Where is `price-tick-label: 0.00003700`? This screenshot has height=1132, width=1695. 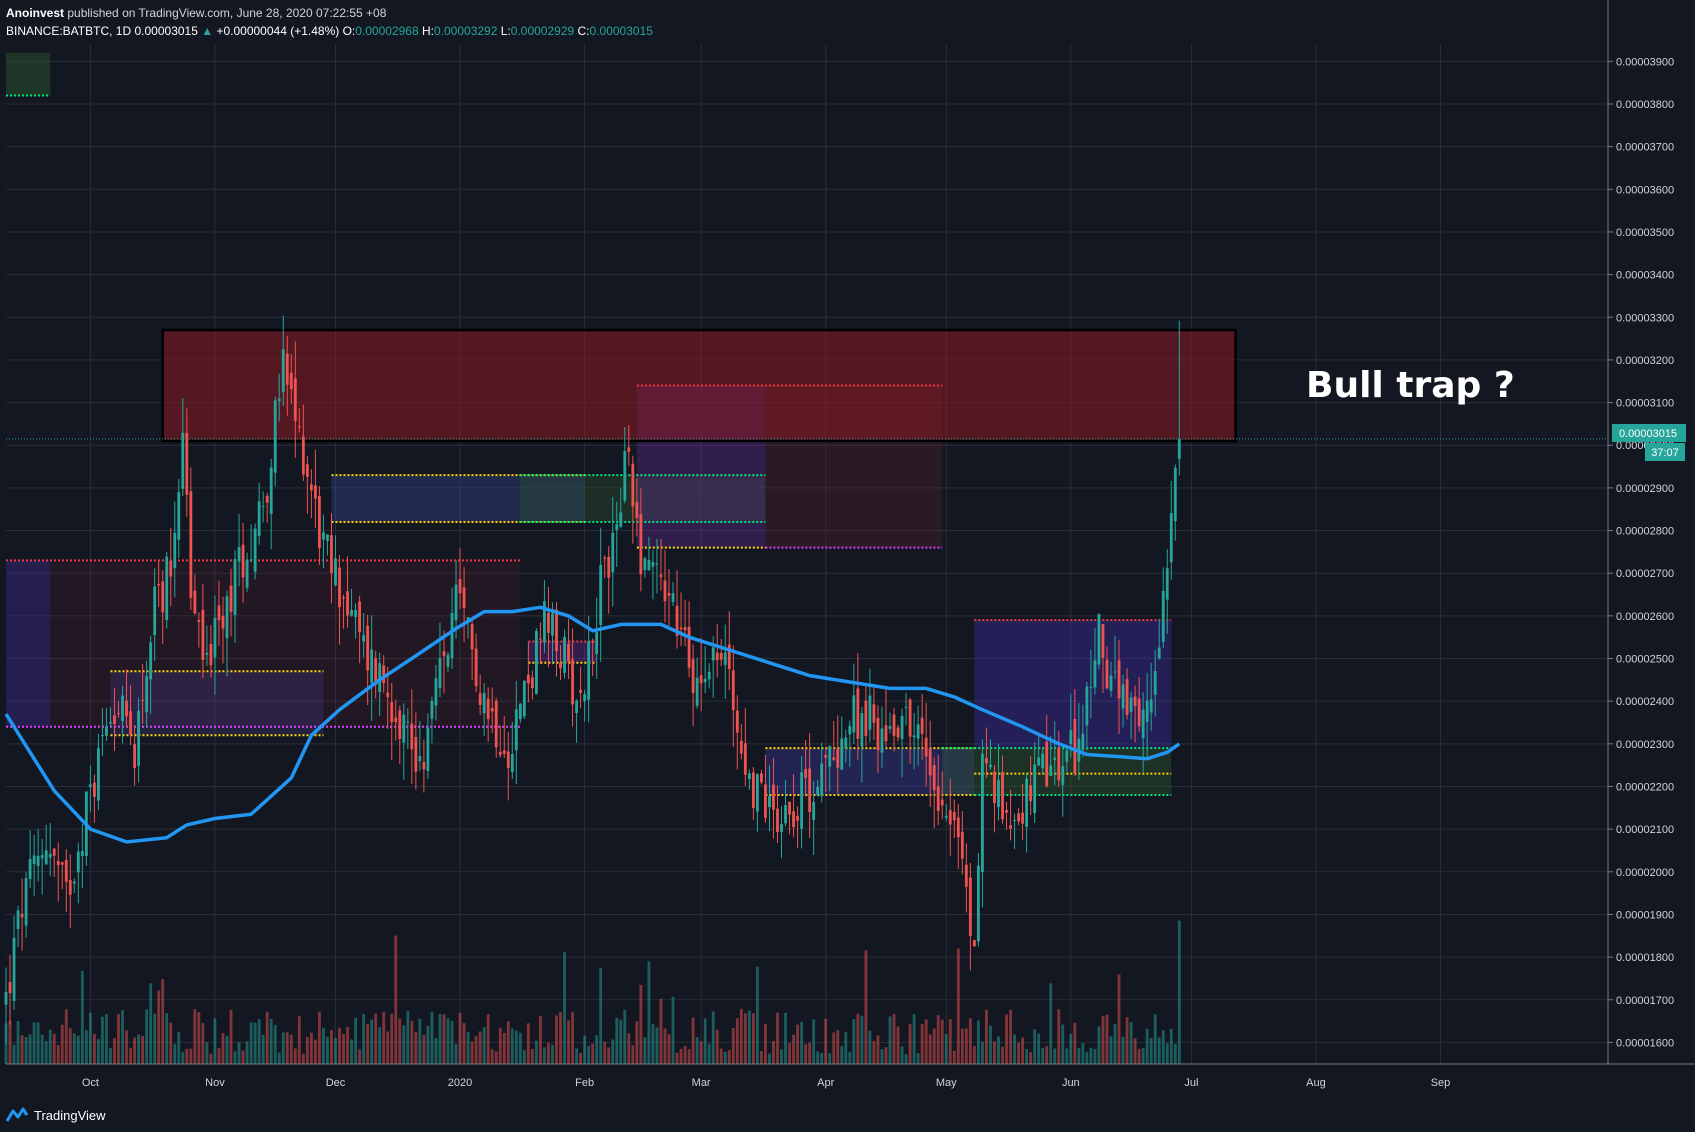
price-tick-label: 0.00003700 is located at coordinates (1645, 148).